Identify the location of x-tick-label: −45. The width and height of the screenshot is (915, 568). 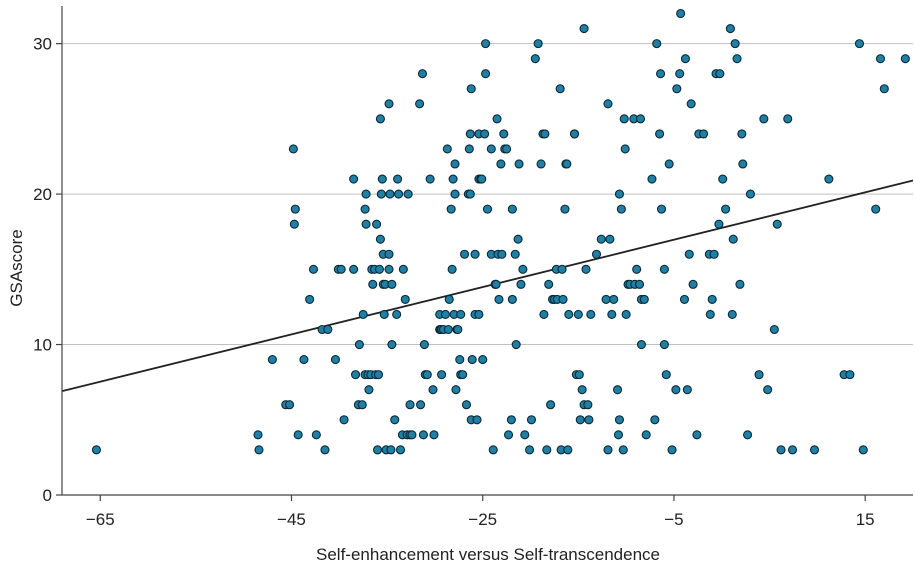
(291, 519).